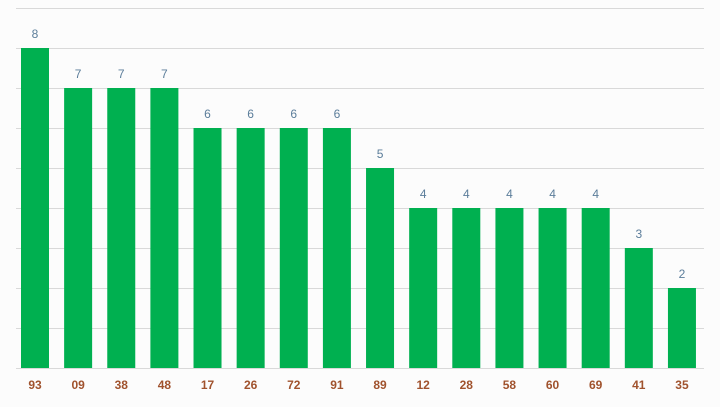 The height and width of the screenshot is (407, 720). I want to click on bar-value-label: 3, so click(638, 234).